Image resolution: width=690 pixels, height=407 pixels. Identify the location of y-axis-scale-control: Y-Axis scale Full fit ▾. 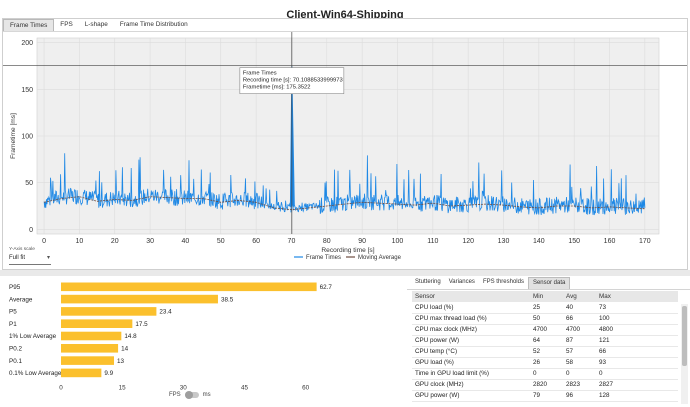
(39, 256).